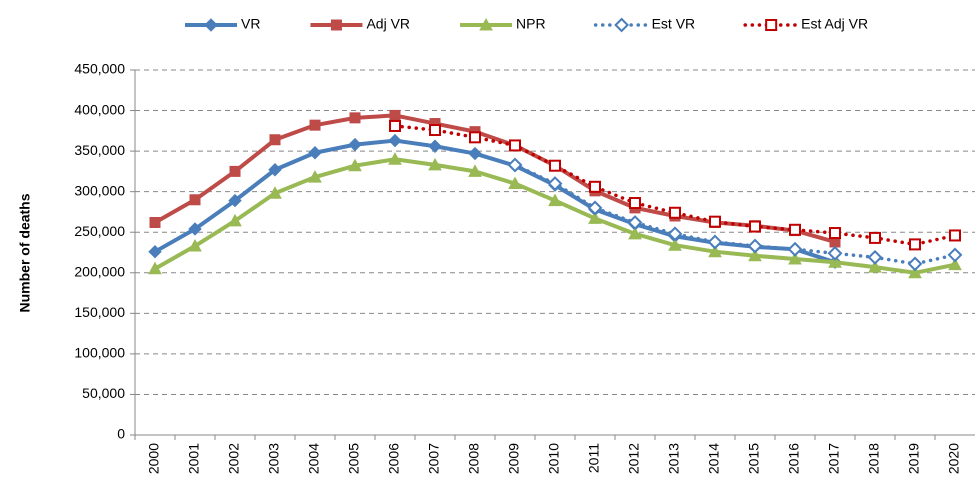  What do you see at coordinates (154, 458) in the screenshot?
I see `x-tick-label: 2000` at bounding box center [154, 458].